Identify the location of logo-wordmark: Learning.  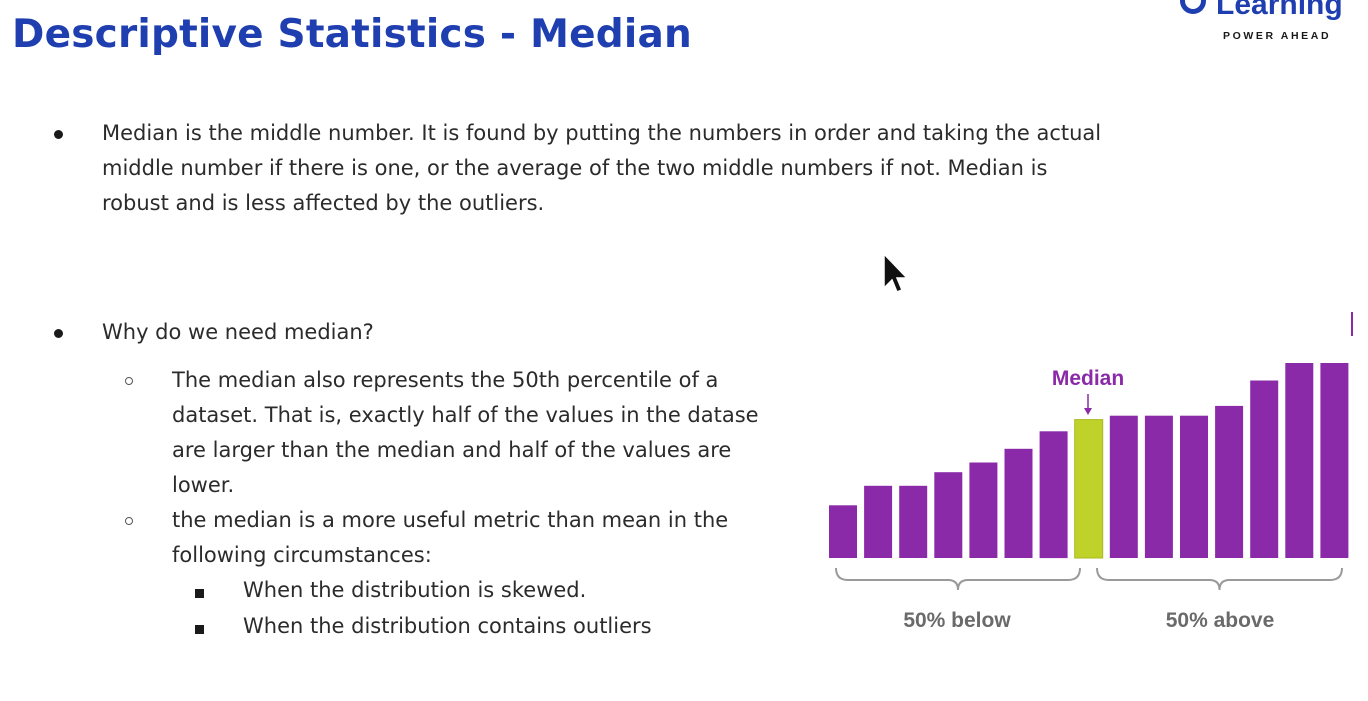
(1279, 10).